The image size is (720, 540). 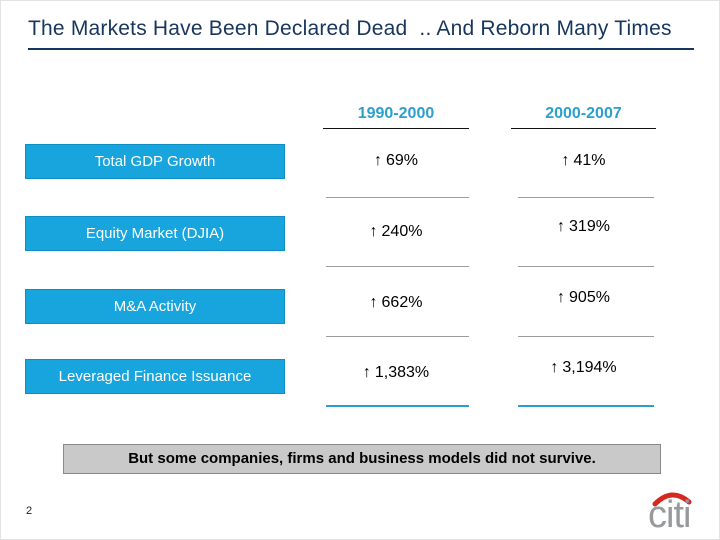 I want to click on title-divider, so click(x=361, y=49).